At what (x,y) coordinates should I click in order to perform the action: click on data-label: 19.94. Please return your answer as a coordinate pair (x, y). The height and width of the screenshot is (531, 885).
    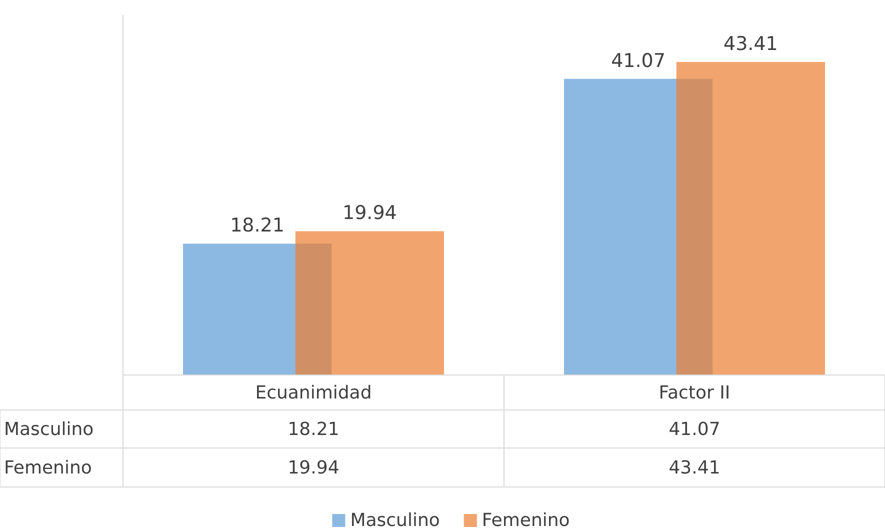
    Looking at the image, I should click on (369, 213).